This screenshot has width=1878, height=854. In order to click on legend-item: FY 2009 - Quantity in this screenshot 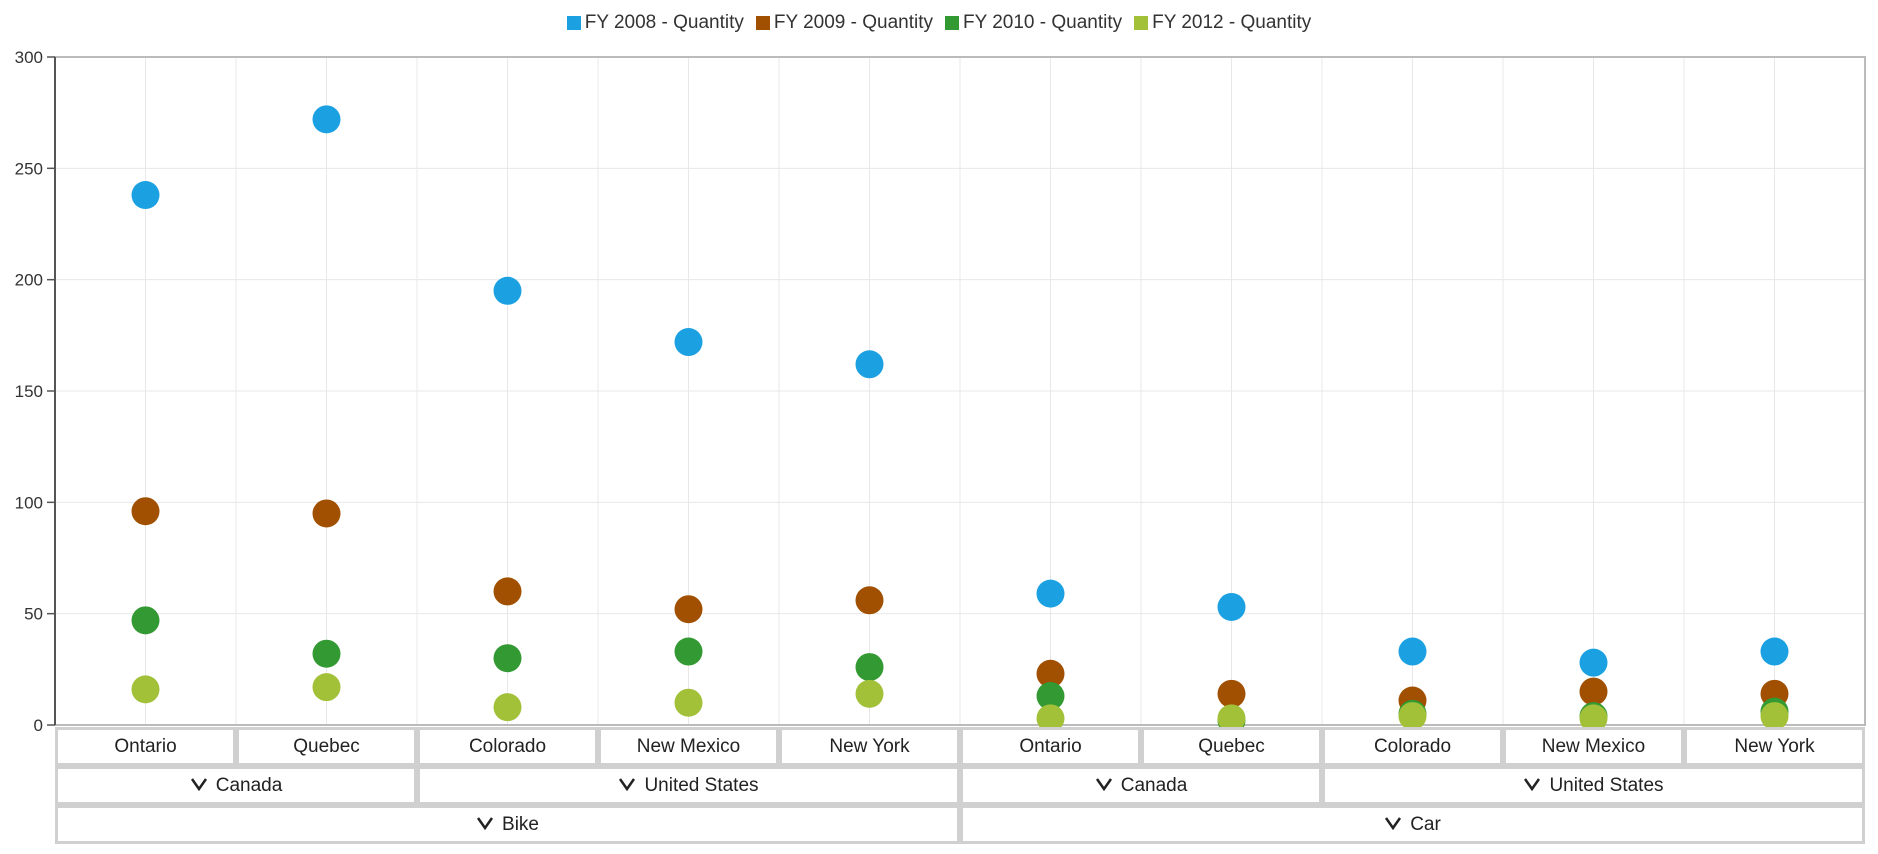, I will do `click(844, 23)`.